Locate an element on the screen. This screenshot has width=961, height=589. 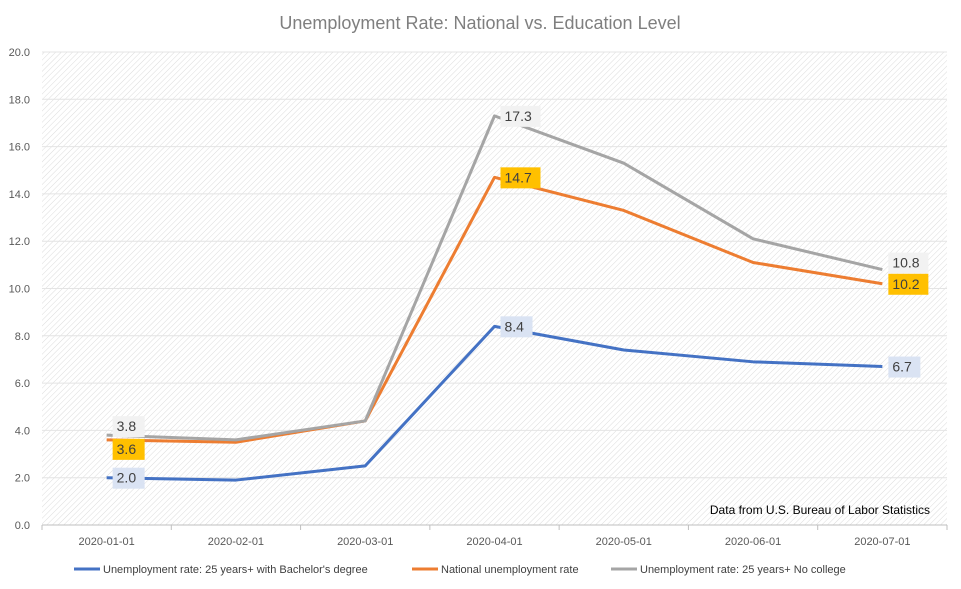
legend-entry: Unemployment rate: 25 years+ No college is located at coordinates (743, 570).